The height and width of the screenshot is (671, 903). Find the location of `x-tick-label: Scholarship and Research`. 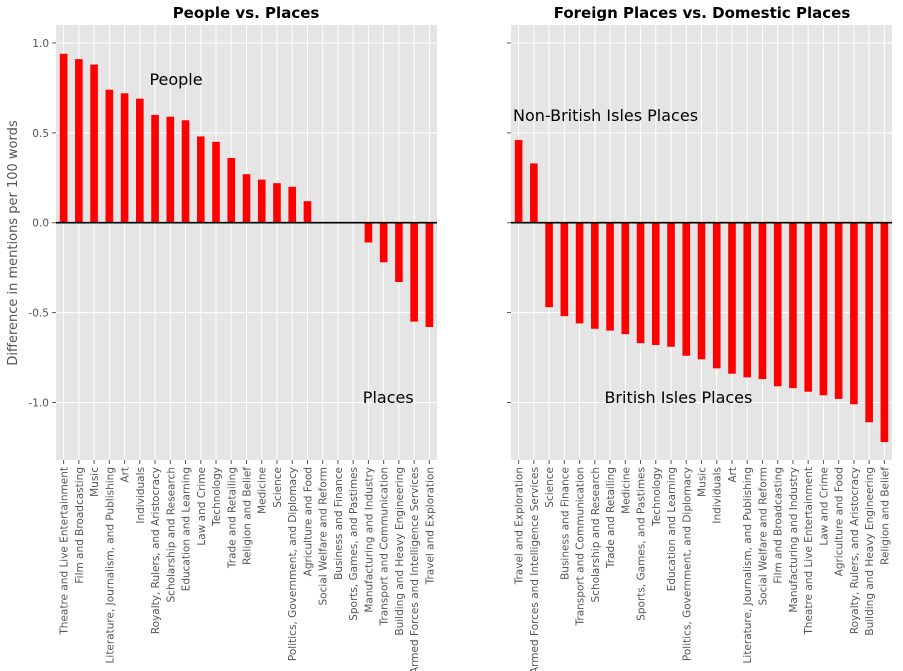

x-tick-label: Scholarship and Research is located at coordinates (596, 535).